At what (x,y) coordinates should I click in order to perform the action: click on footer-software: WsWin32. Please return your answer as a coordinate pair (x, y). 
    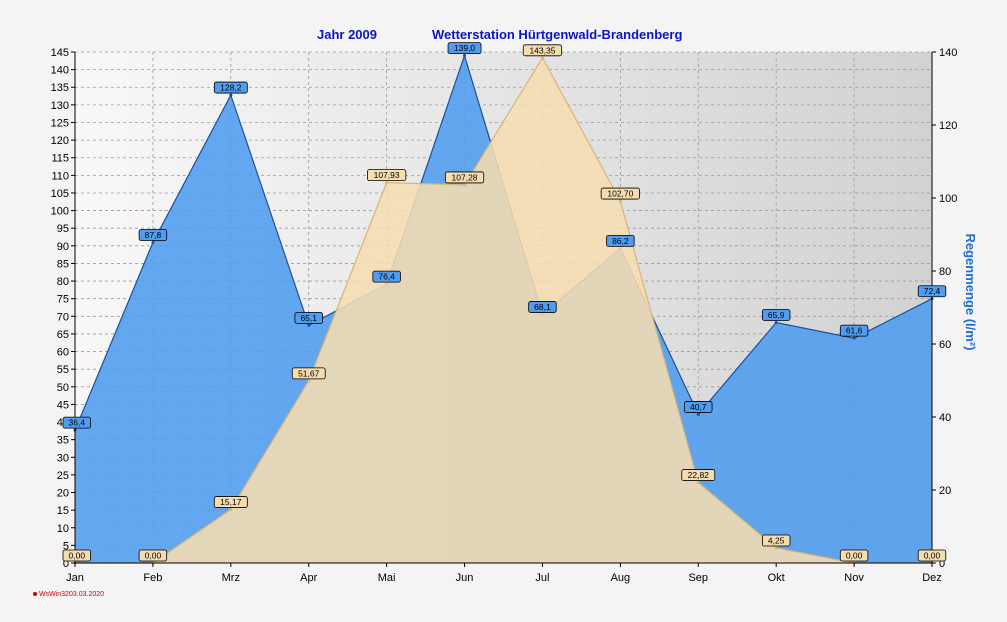
    Looking at the image, I should click on (54, 594).